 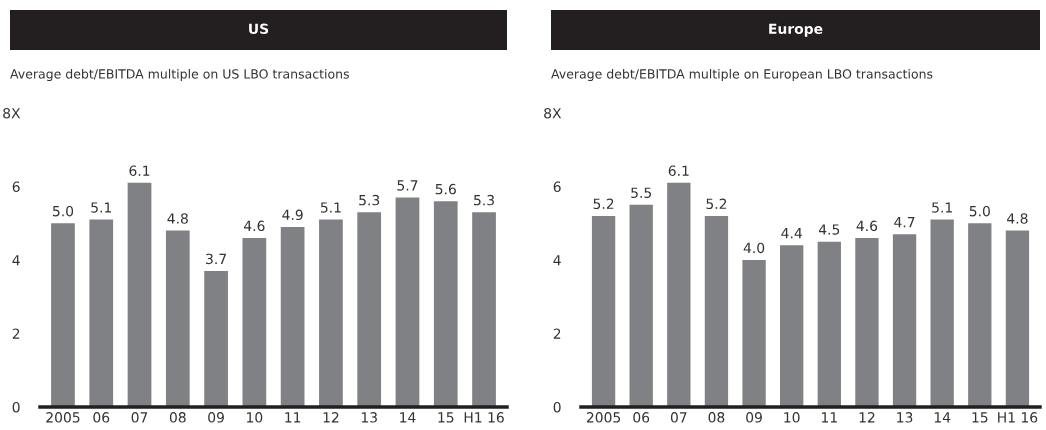 What do you see at coordinates (791, 233) in the screenshot?
I see `data-label: 4.4` at bounding box center [791, 233].